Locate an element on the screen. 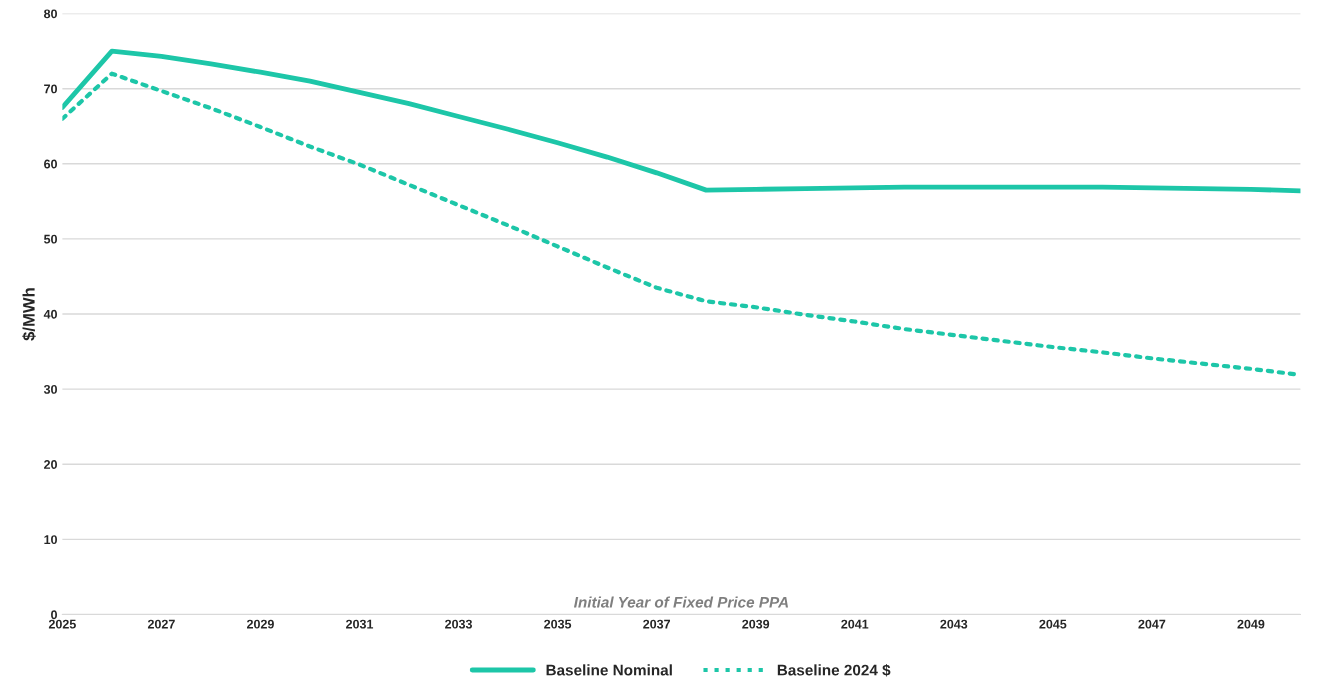 The image size is (1327, 679). x-tick-label: 2033 is located at coordinates (459, 624).